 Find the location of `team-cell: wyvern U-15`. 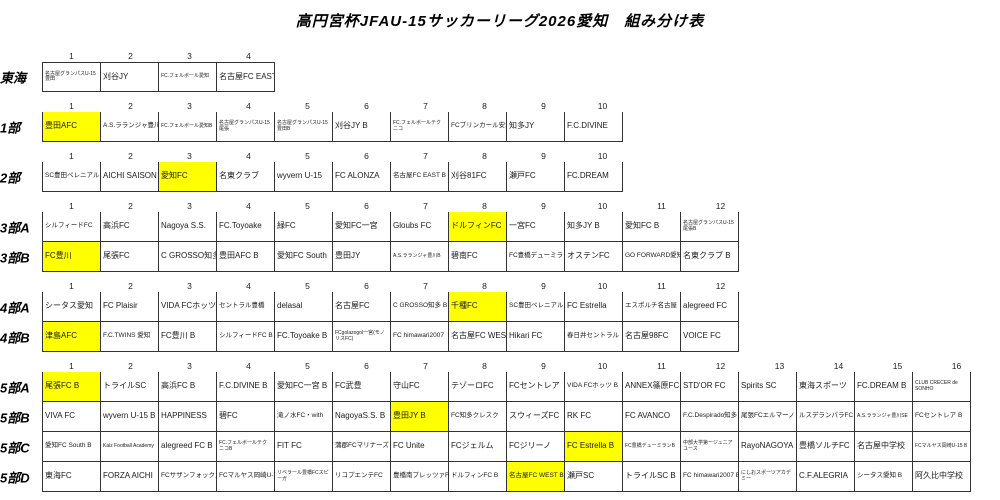

team-cell: wyvern U-15 is located at coordinates (303, 177).